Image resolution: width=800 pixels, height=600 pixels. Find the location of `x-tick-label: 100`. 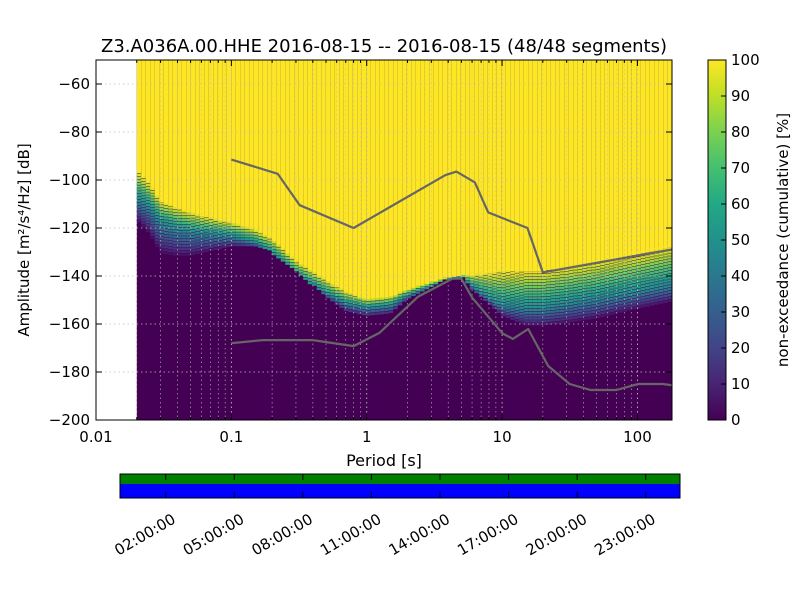

x-tick-label: 100 is located at coordinates (637, 437).